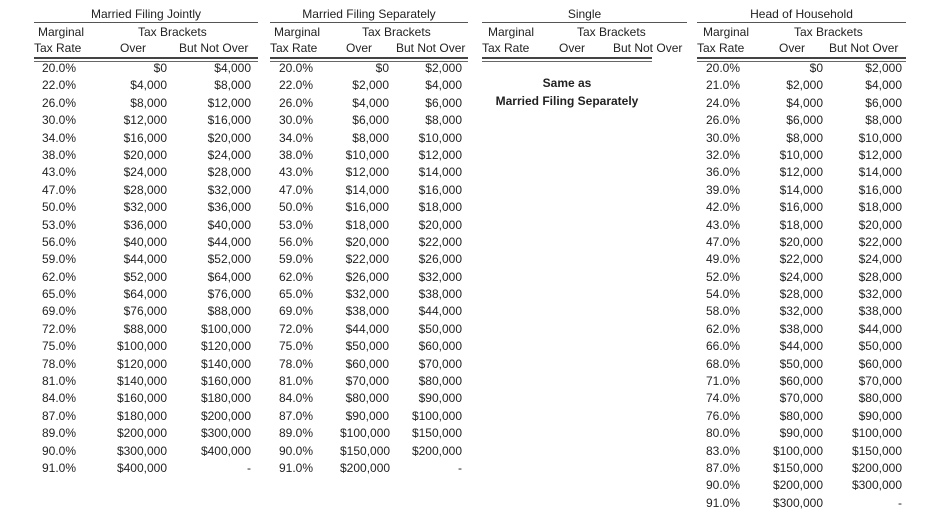 This screenshot has width=931, height=512. I want to click on marginal-rate-cell: 68.0%, so click(723, 363).